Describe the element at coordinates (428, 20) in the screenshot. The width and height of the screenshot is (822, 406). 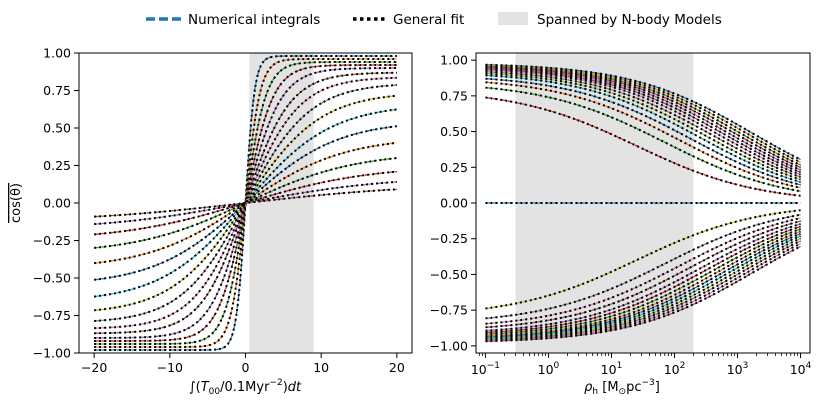
I see `legend-label-fit: General fit` at that location.